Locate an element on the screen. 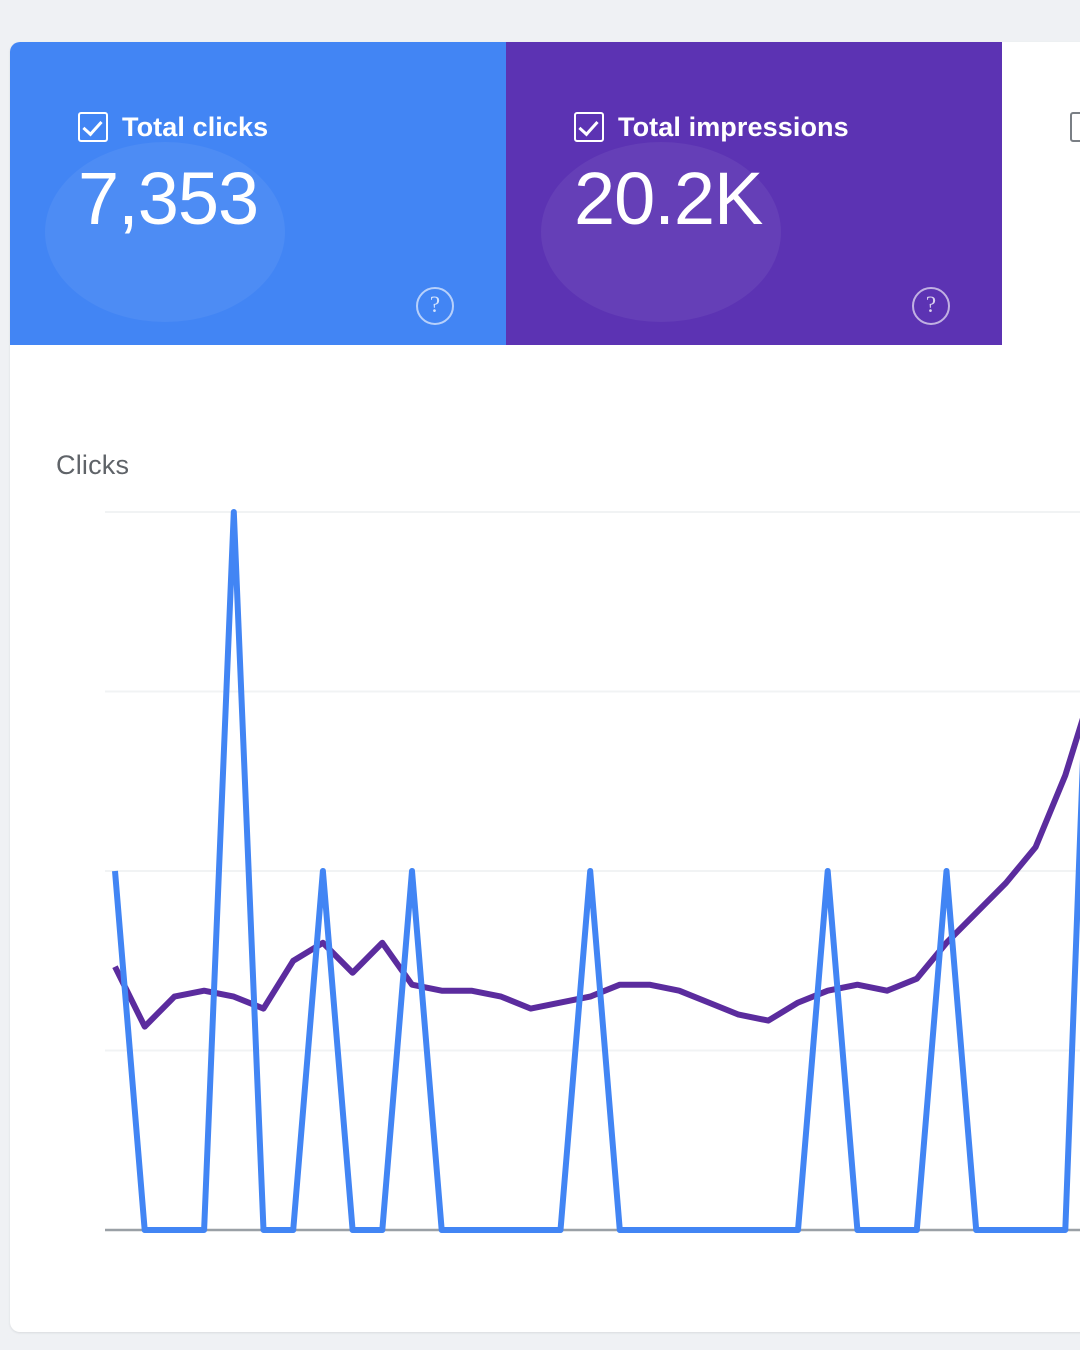 This screenshot has height=1350, width=1080. checkbox-unchecked-icon is located at coordinates (1075, 127).